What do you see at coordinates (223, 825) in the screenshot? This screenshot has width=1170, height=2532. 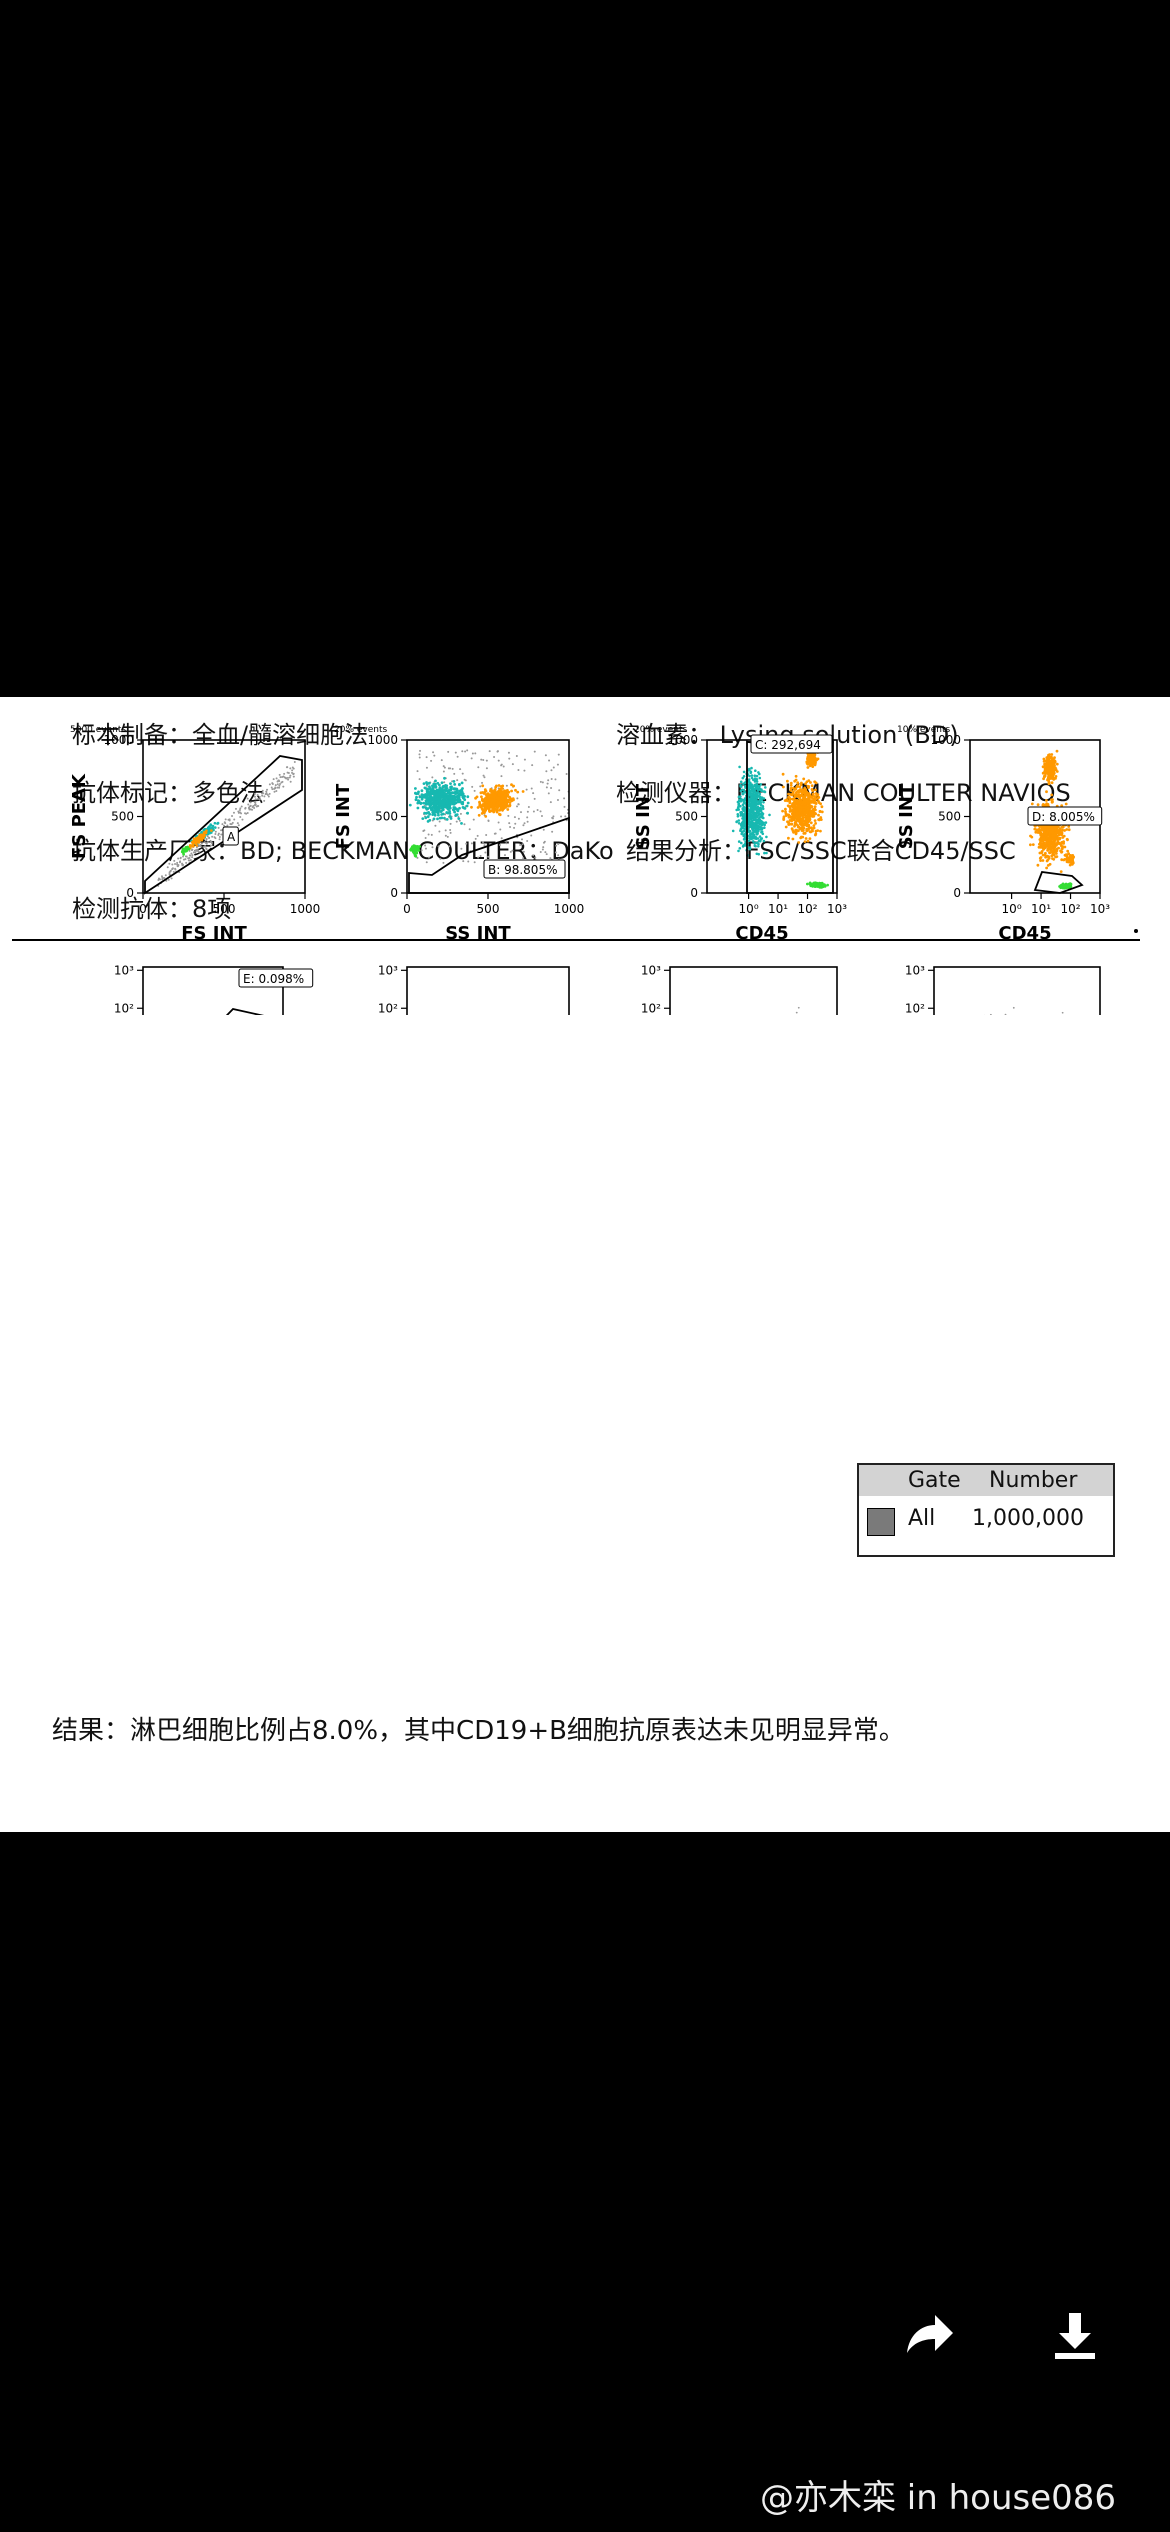 I see `gate-a` at bounding box center [223, 825].